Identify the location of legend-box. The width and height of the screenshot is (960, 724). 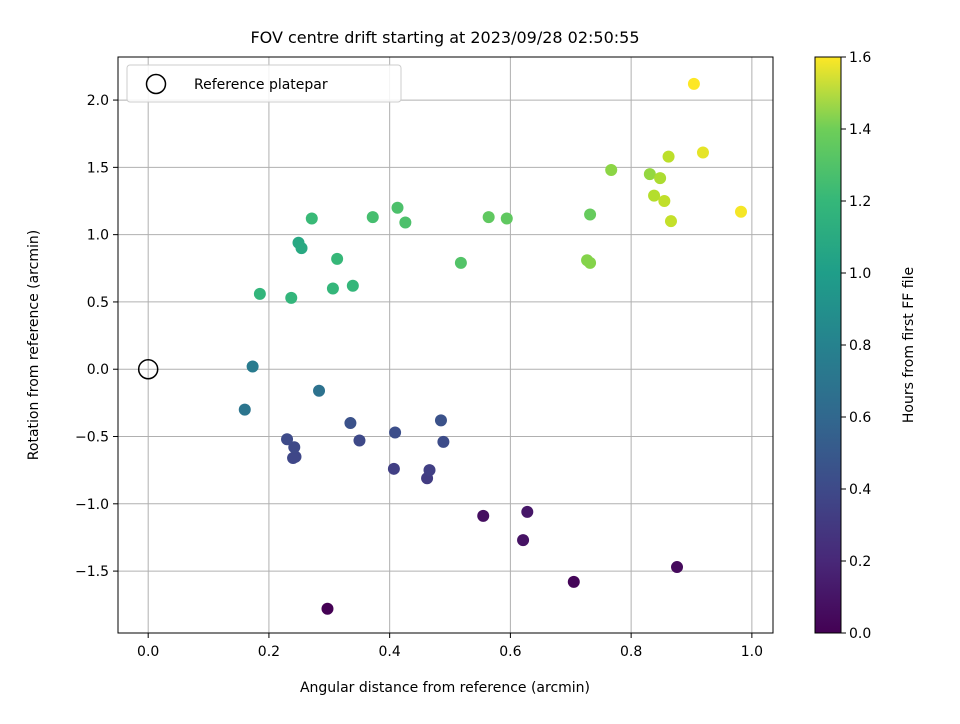
(264, 83).